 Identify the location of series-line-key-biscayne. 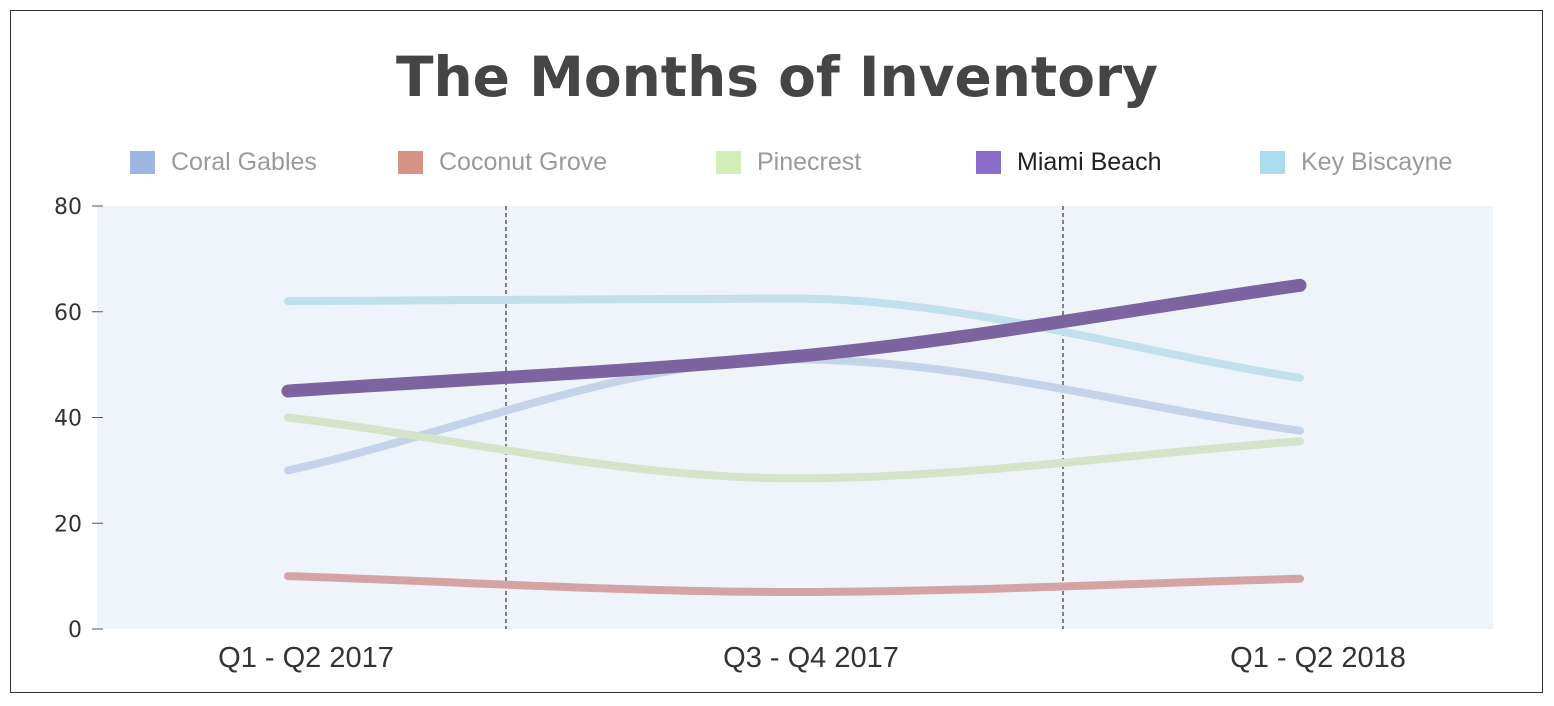
(794, 338).